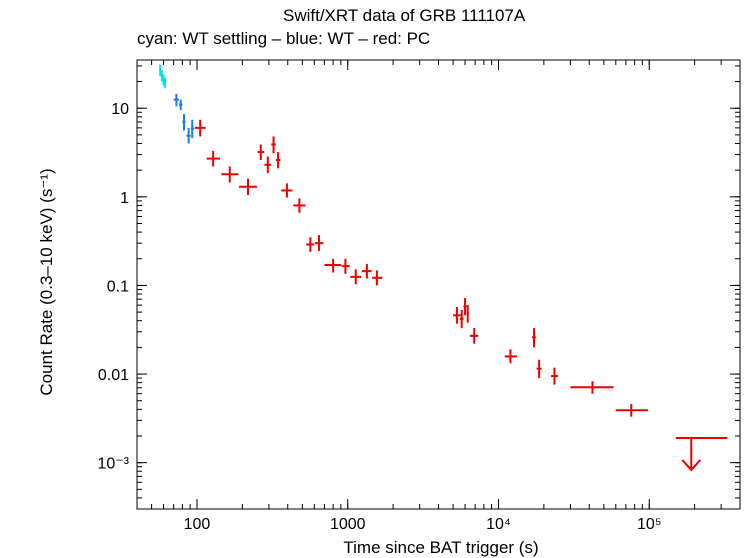 The width and height of the screenshot is (746, 558). What do you see at coordinates (113, 464) in the screenshot?
I see `y-tick-label: 10⁻³` at bounding box center [113, 464].